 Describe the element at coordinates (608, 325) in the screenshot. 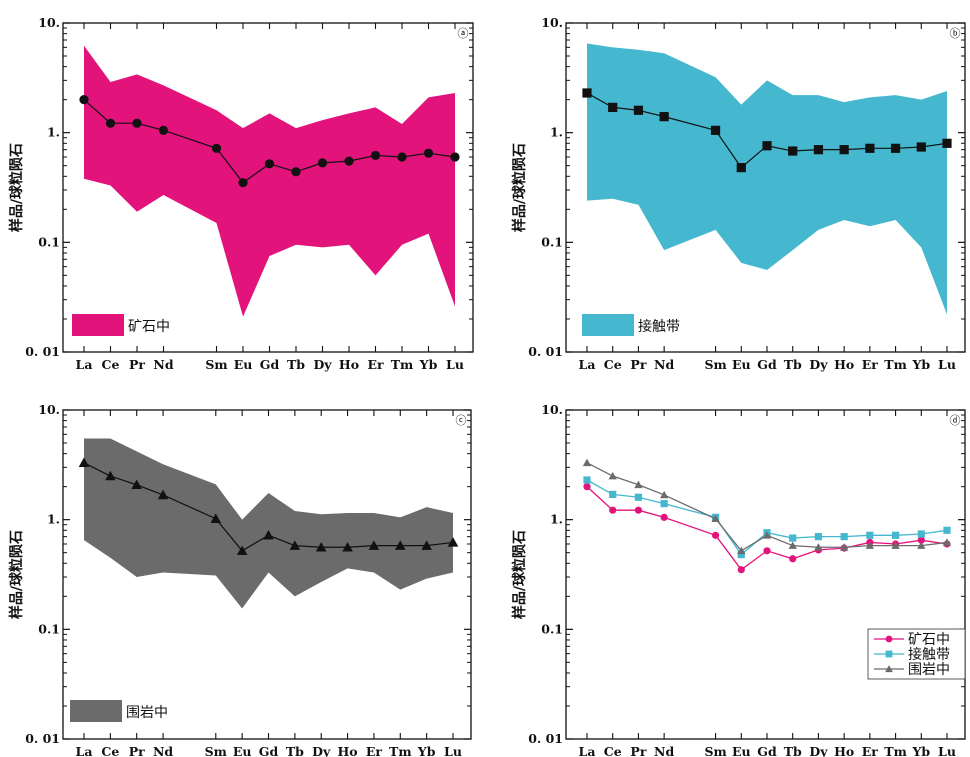

I see `legend-swatch` at that location.